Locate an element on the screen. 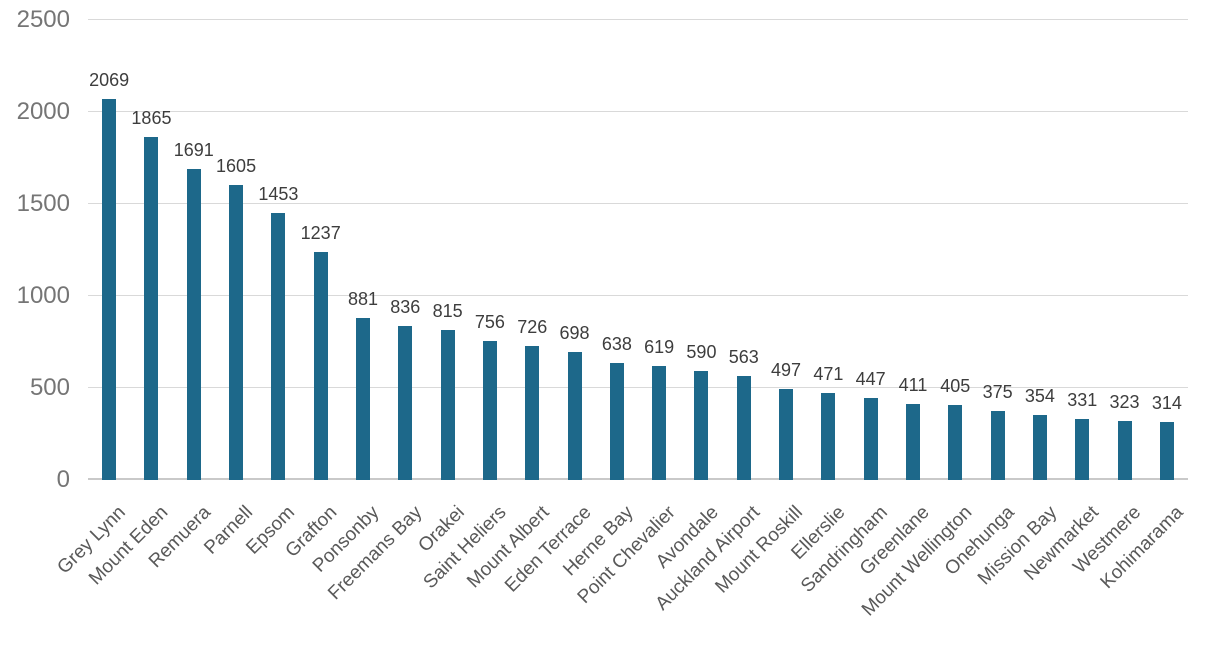 The image size is (1211, 661). value-label: 590 is located at coordinates (701, 352).